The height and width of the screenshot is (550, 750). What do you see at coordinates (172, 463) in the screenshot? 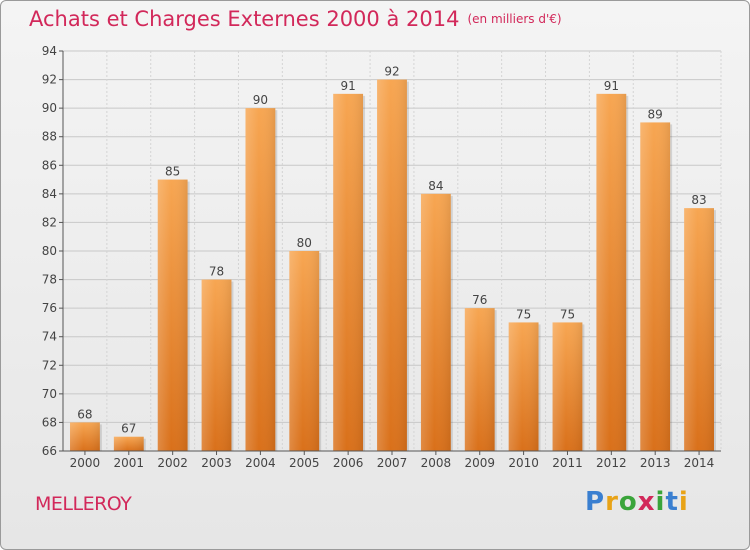
I see `x-tick-label: 2002` at bounding box center [172, 463].